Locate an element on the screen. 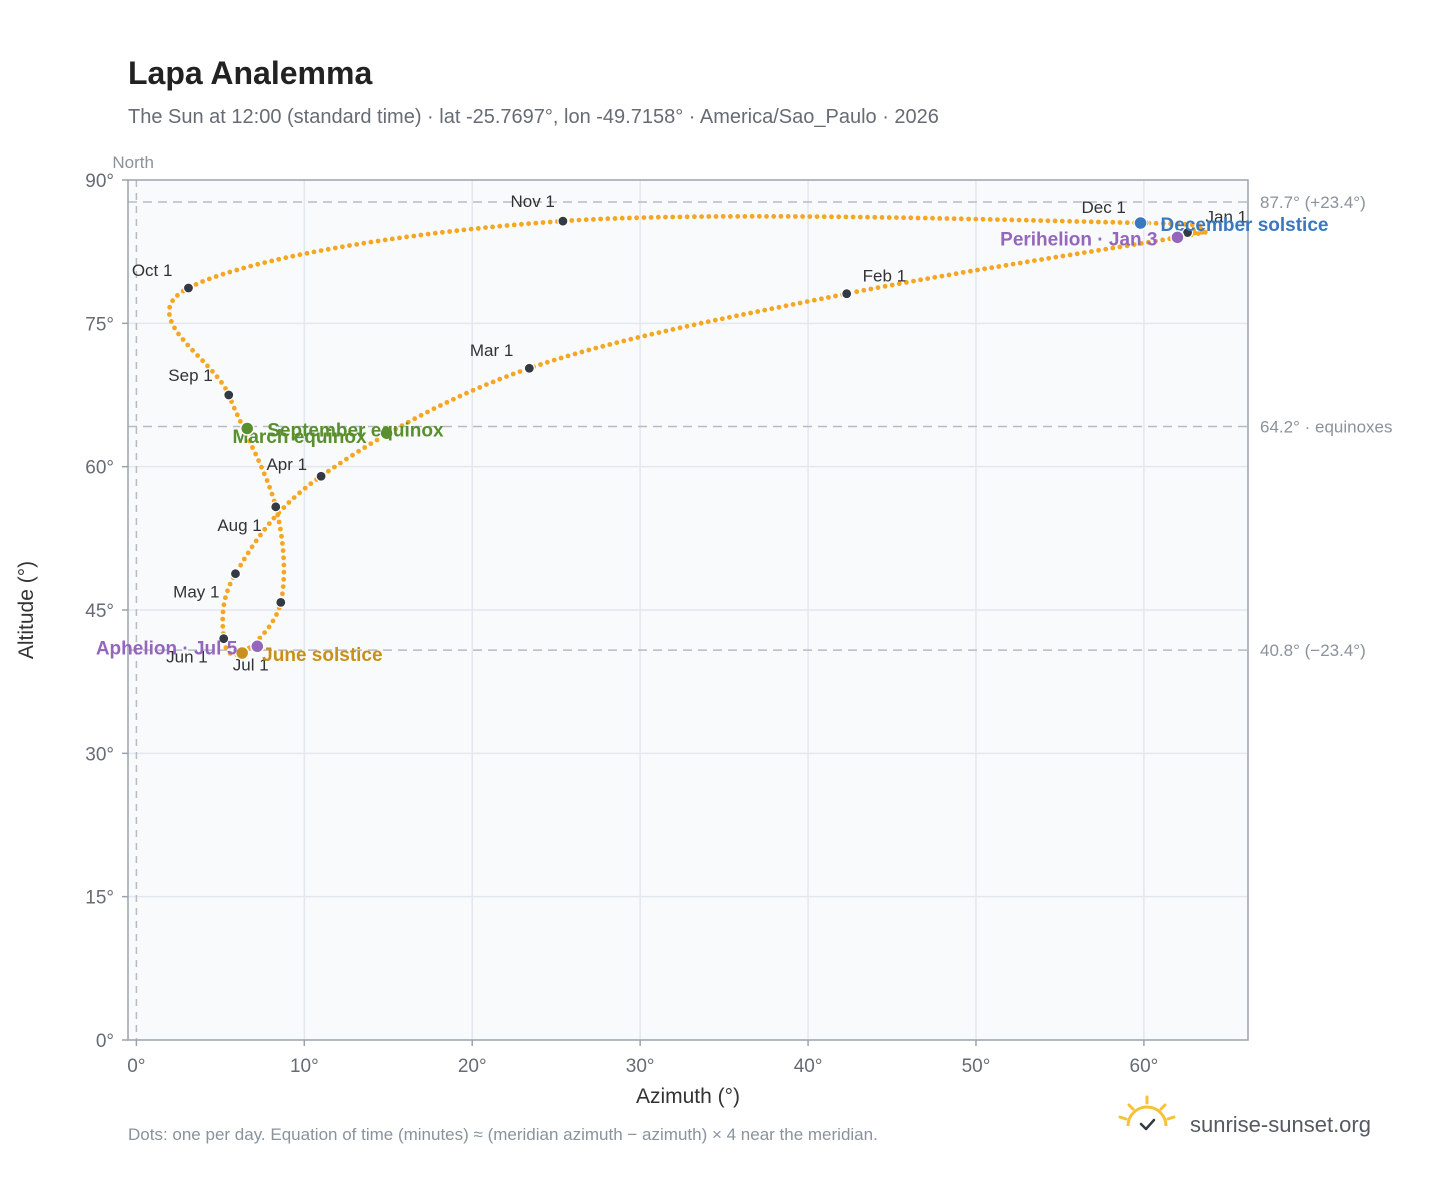  month-label: Oct 1 is located at coordinates (152, 270).